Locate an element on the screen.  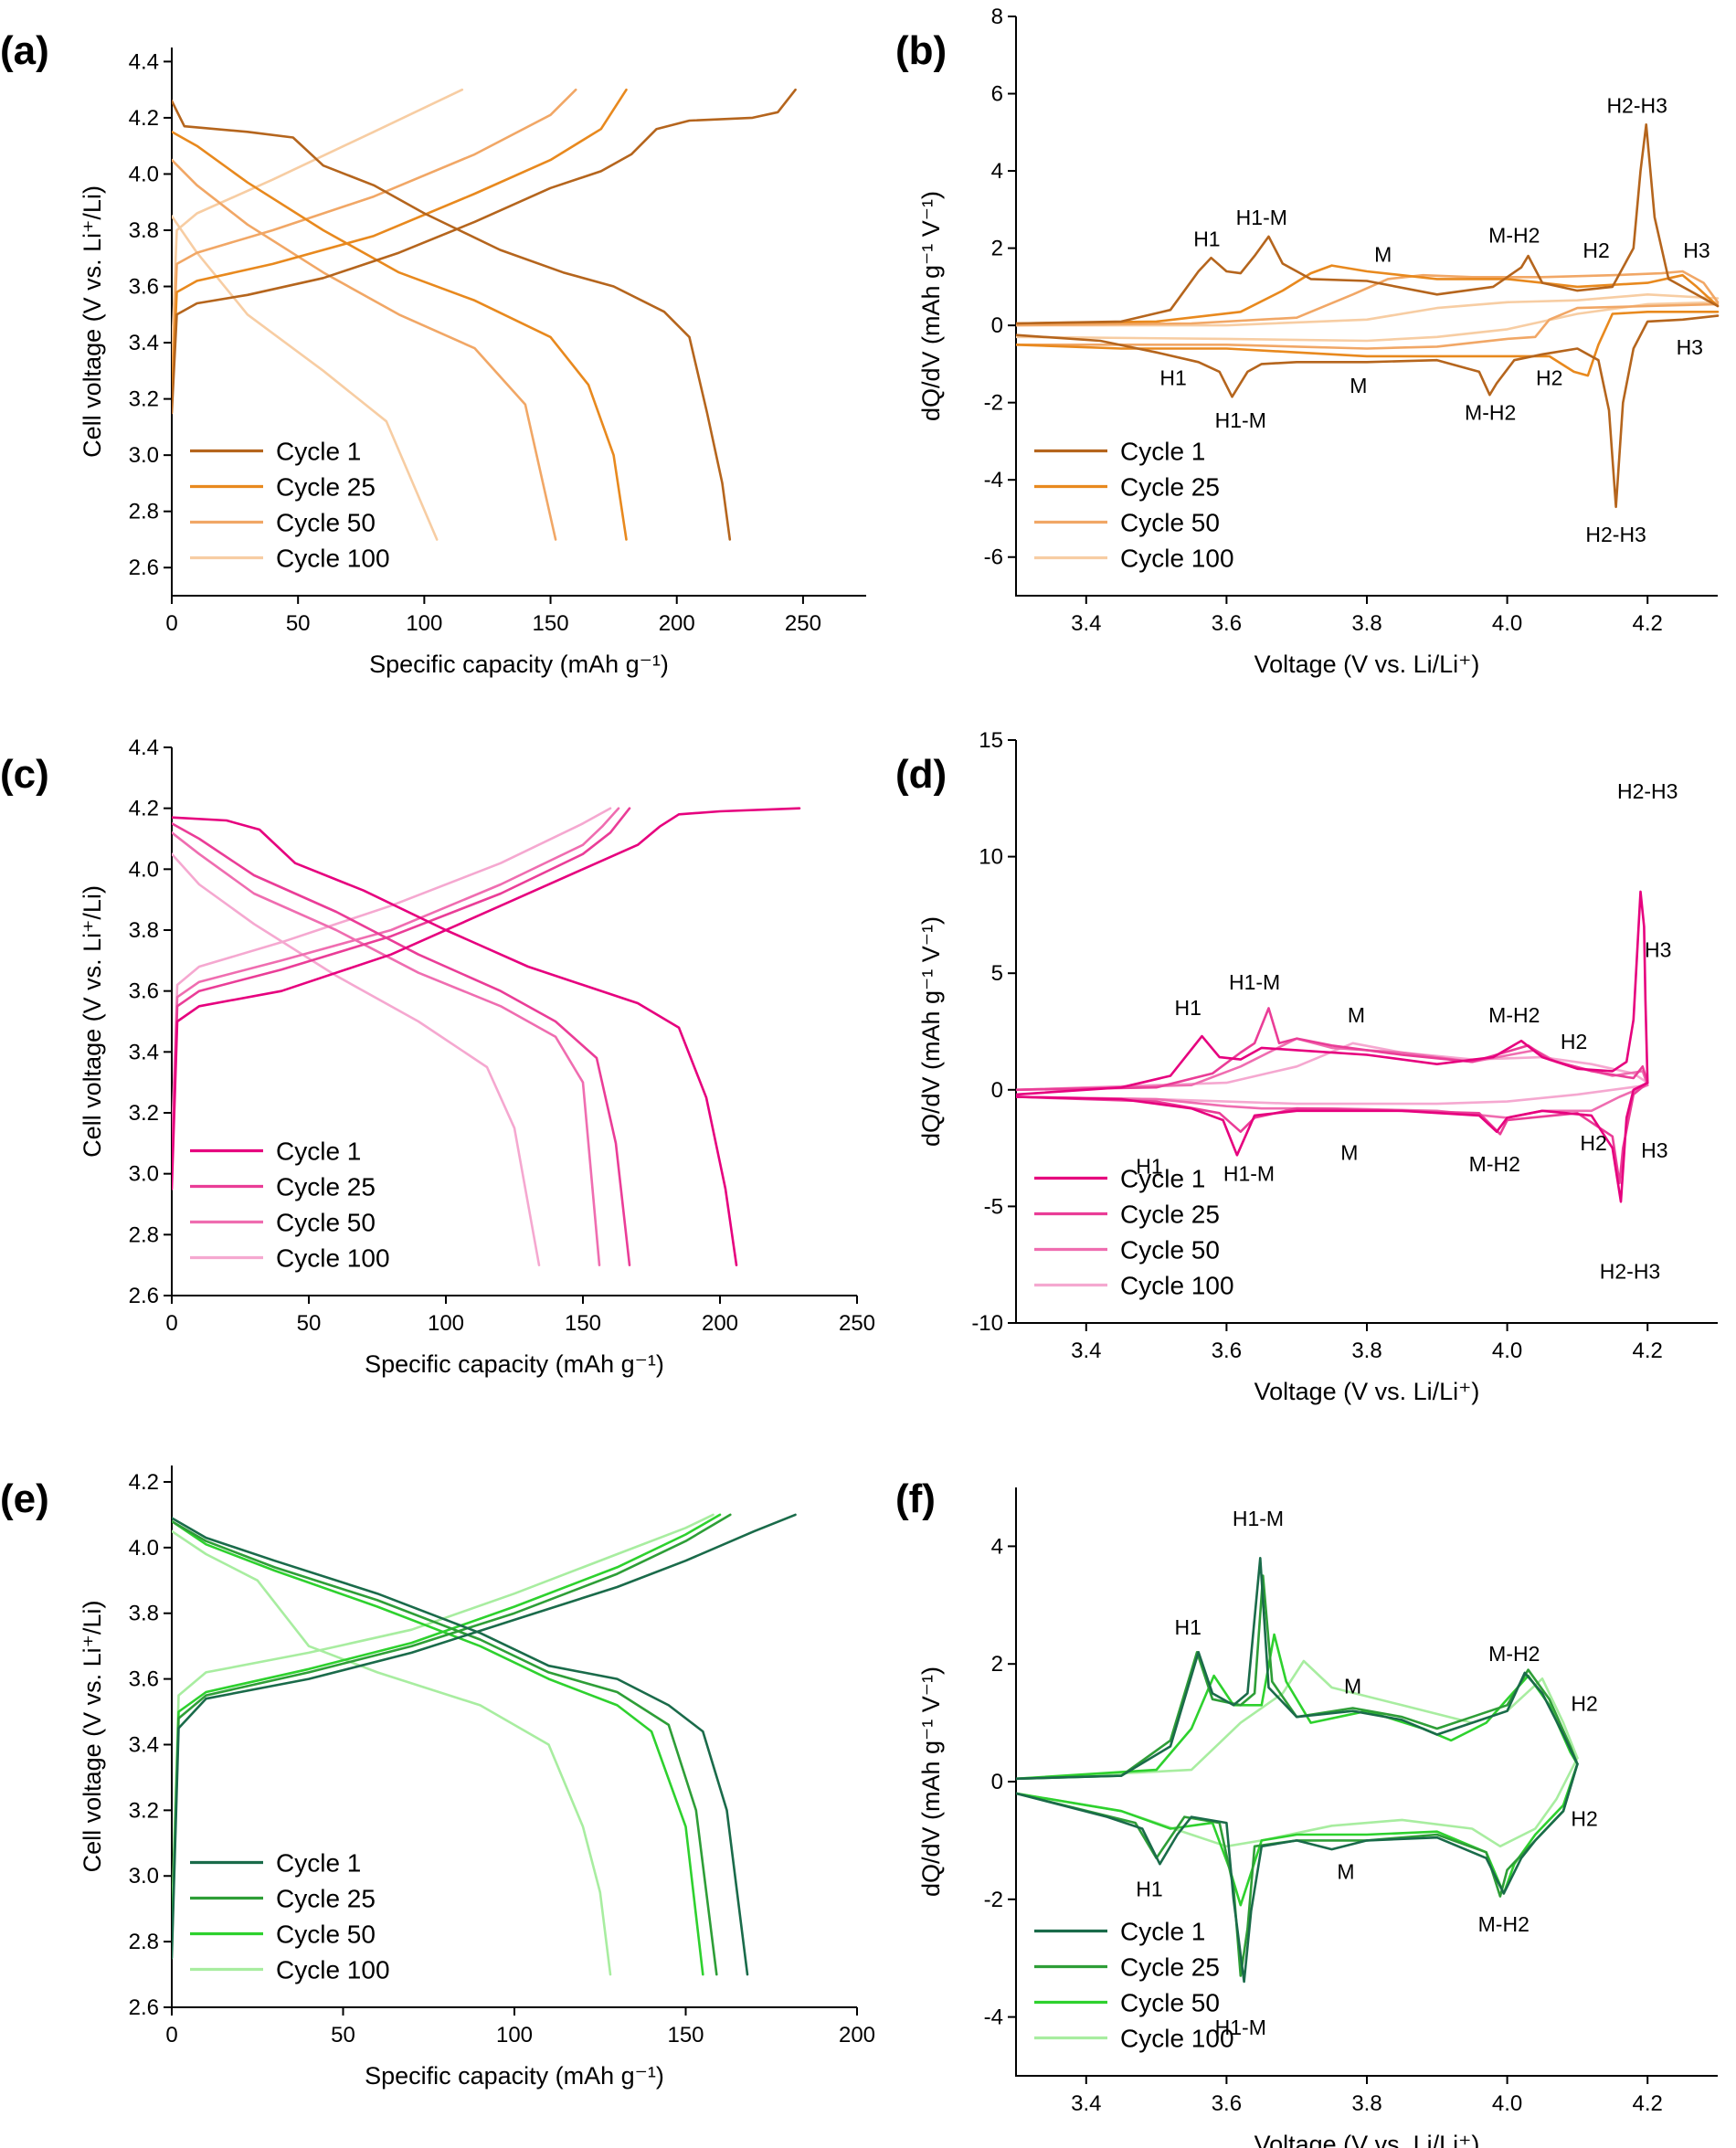
peak-annotation: H2-H3 is located at coordinates (1630, 1272).